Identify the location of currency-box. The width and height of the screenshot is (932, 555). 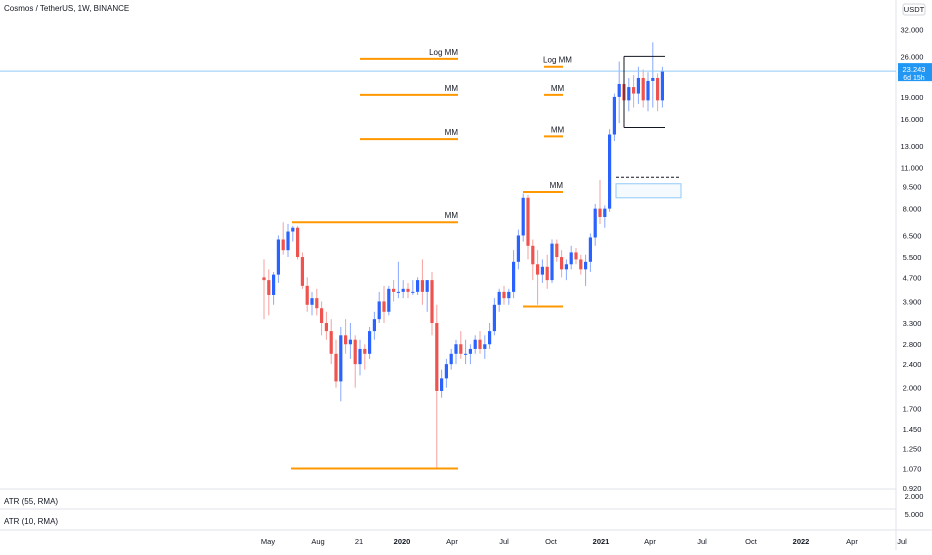
(914, 9).